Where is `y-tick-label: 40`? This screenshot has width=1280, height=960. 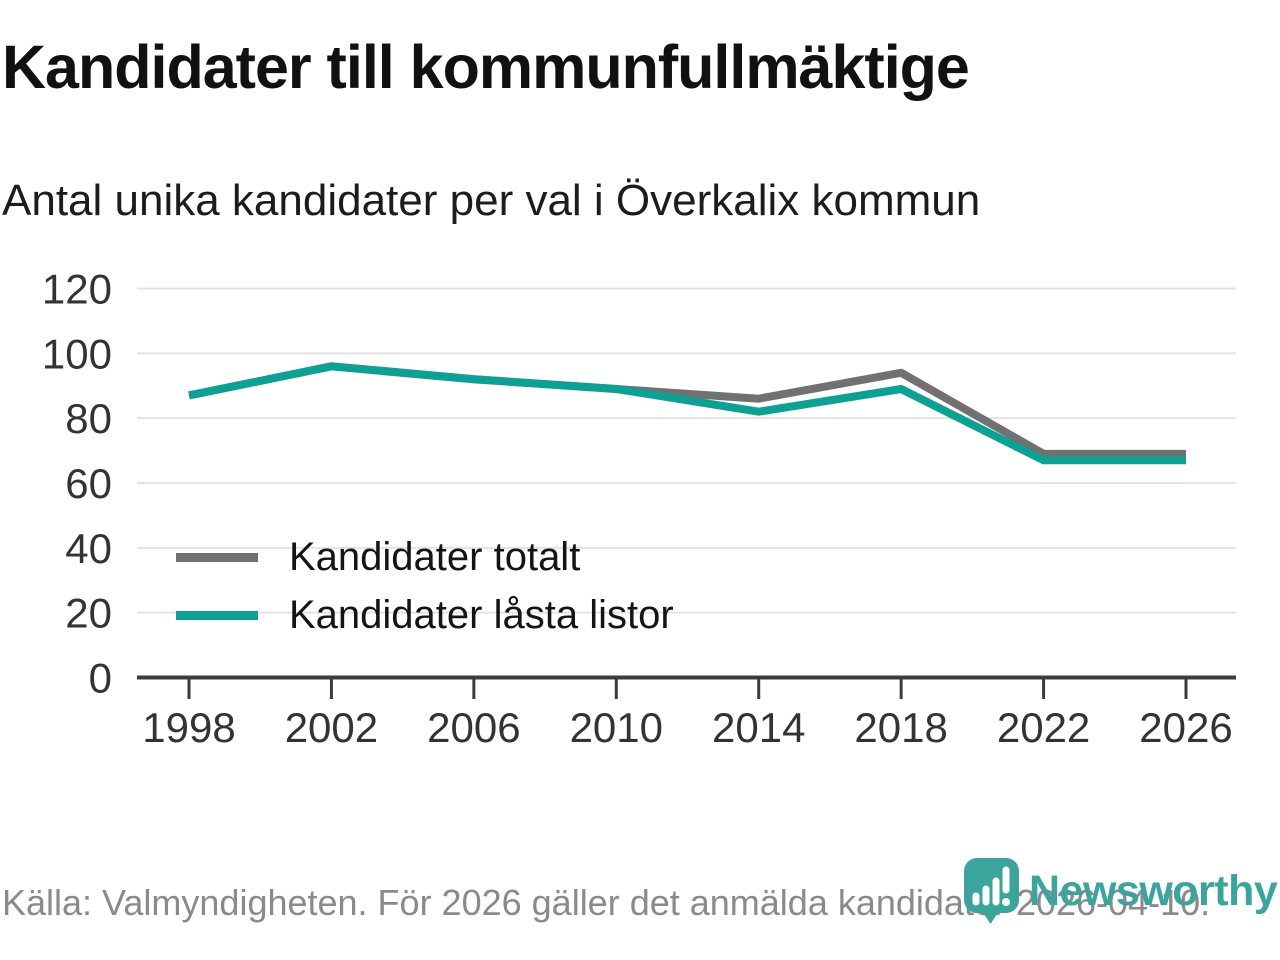 y-tick-label: 40 is located at coordinates (88, 548).